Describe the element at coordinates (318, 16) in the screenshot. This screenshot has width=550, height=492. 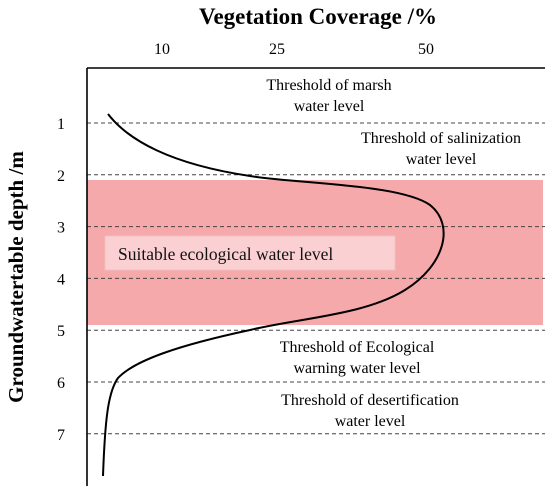
I see `chart-title: Vegetation Coverage /%` at that location.